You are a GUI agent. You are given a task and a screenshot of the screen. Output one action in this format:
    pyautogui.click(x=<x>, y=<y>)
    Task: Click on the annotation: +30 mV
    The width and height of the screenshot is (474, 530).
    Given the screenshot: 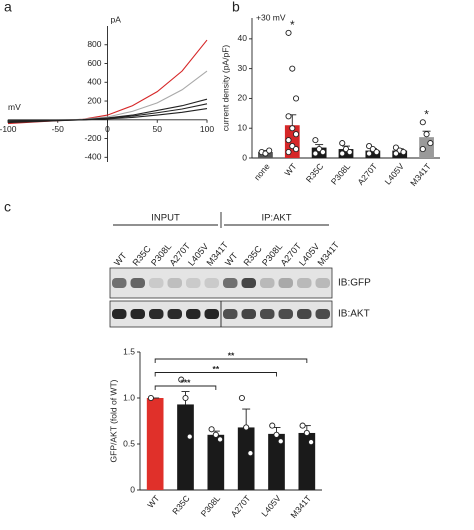 What is the action you would take?
    pyautogui.click(x=271, y=17)
    